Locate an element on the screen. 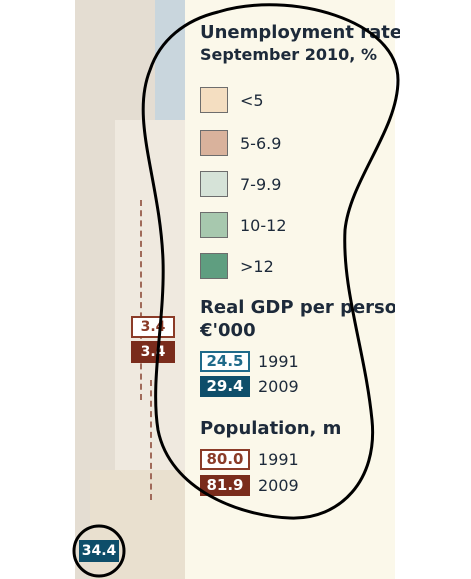  legend-item: <5 is located at coordinates (232, 100).